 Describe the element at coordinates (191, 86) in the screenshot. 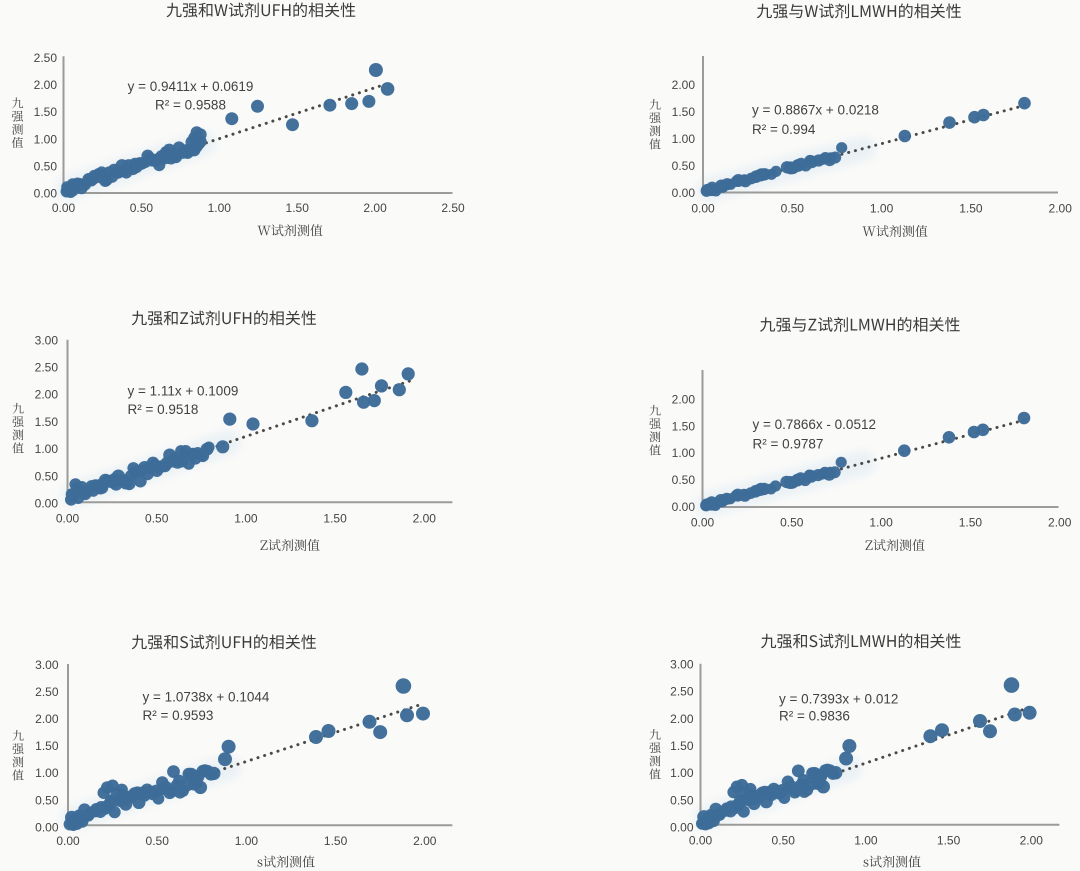

I see `svg-text: y = 0.9411x + 0.0619` at that location.